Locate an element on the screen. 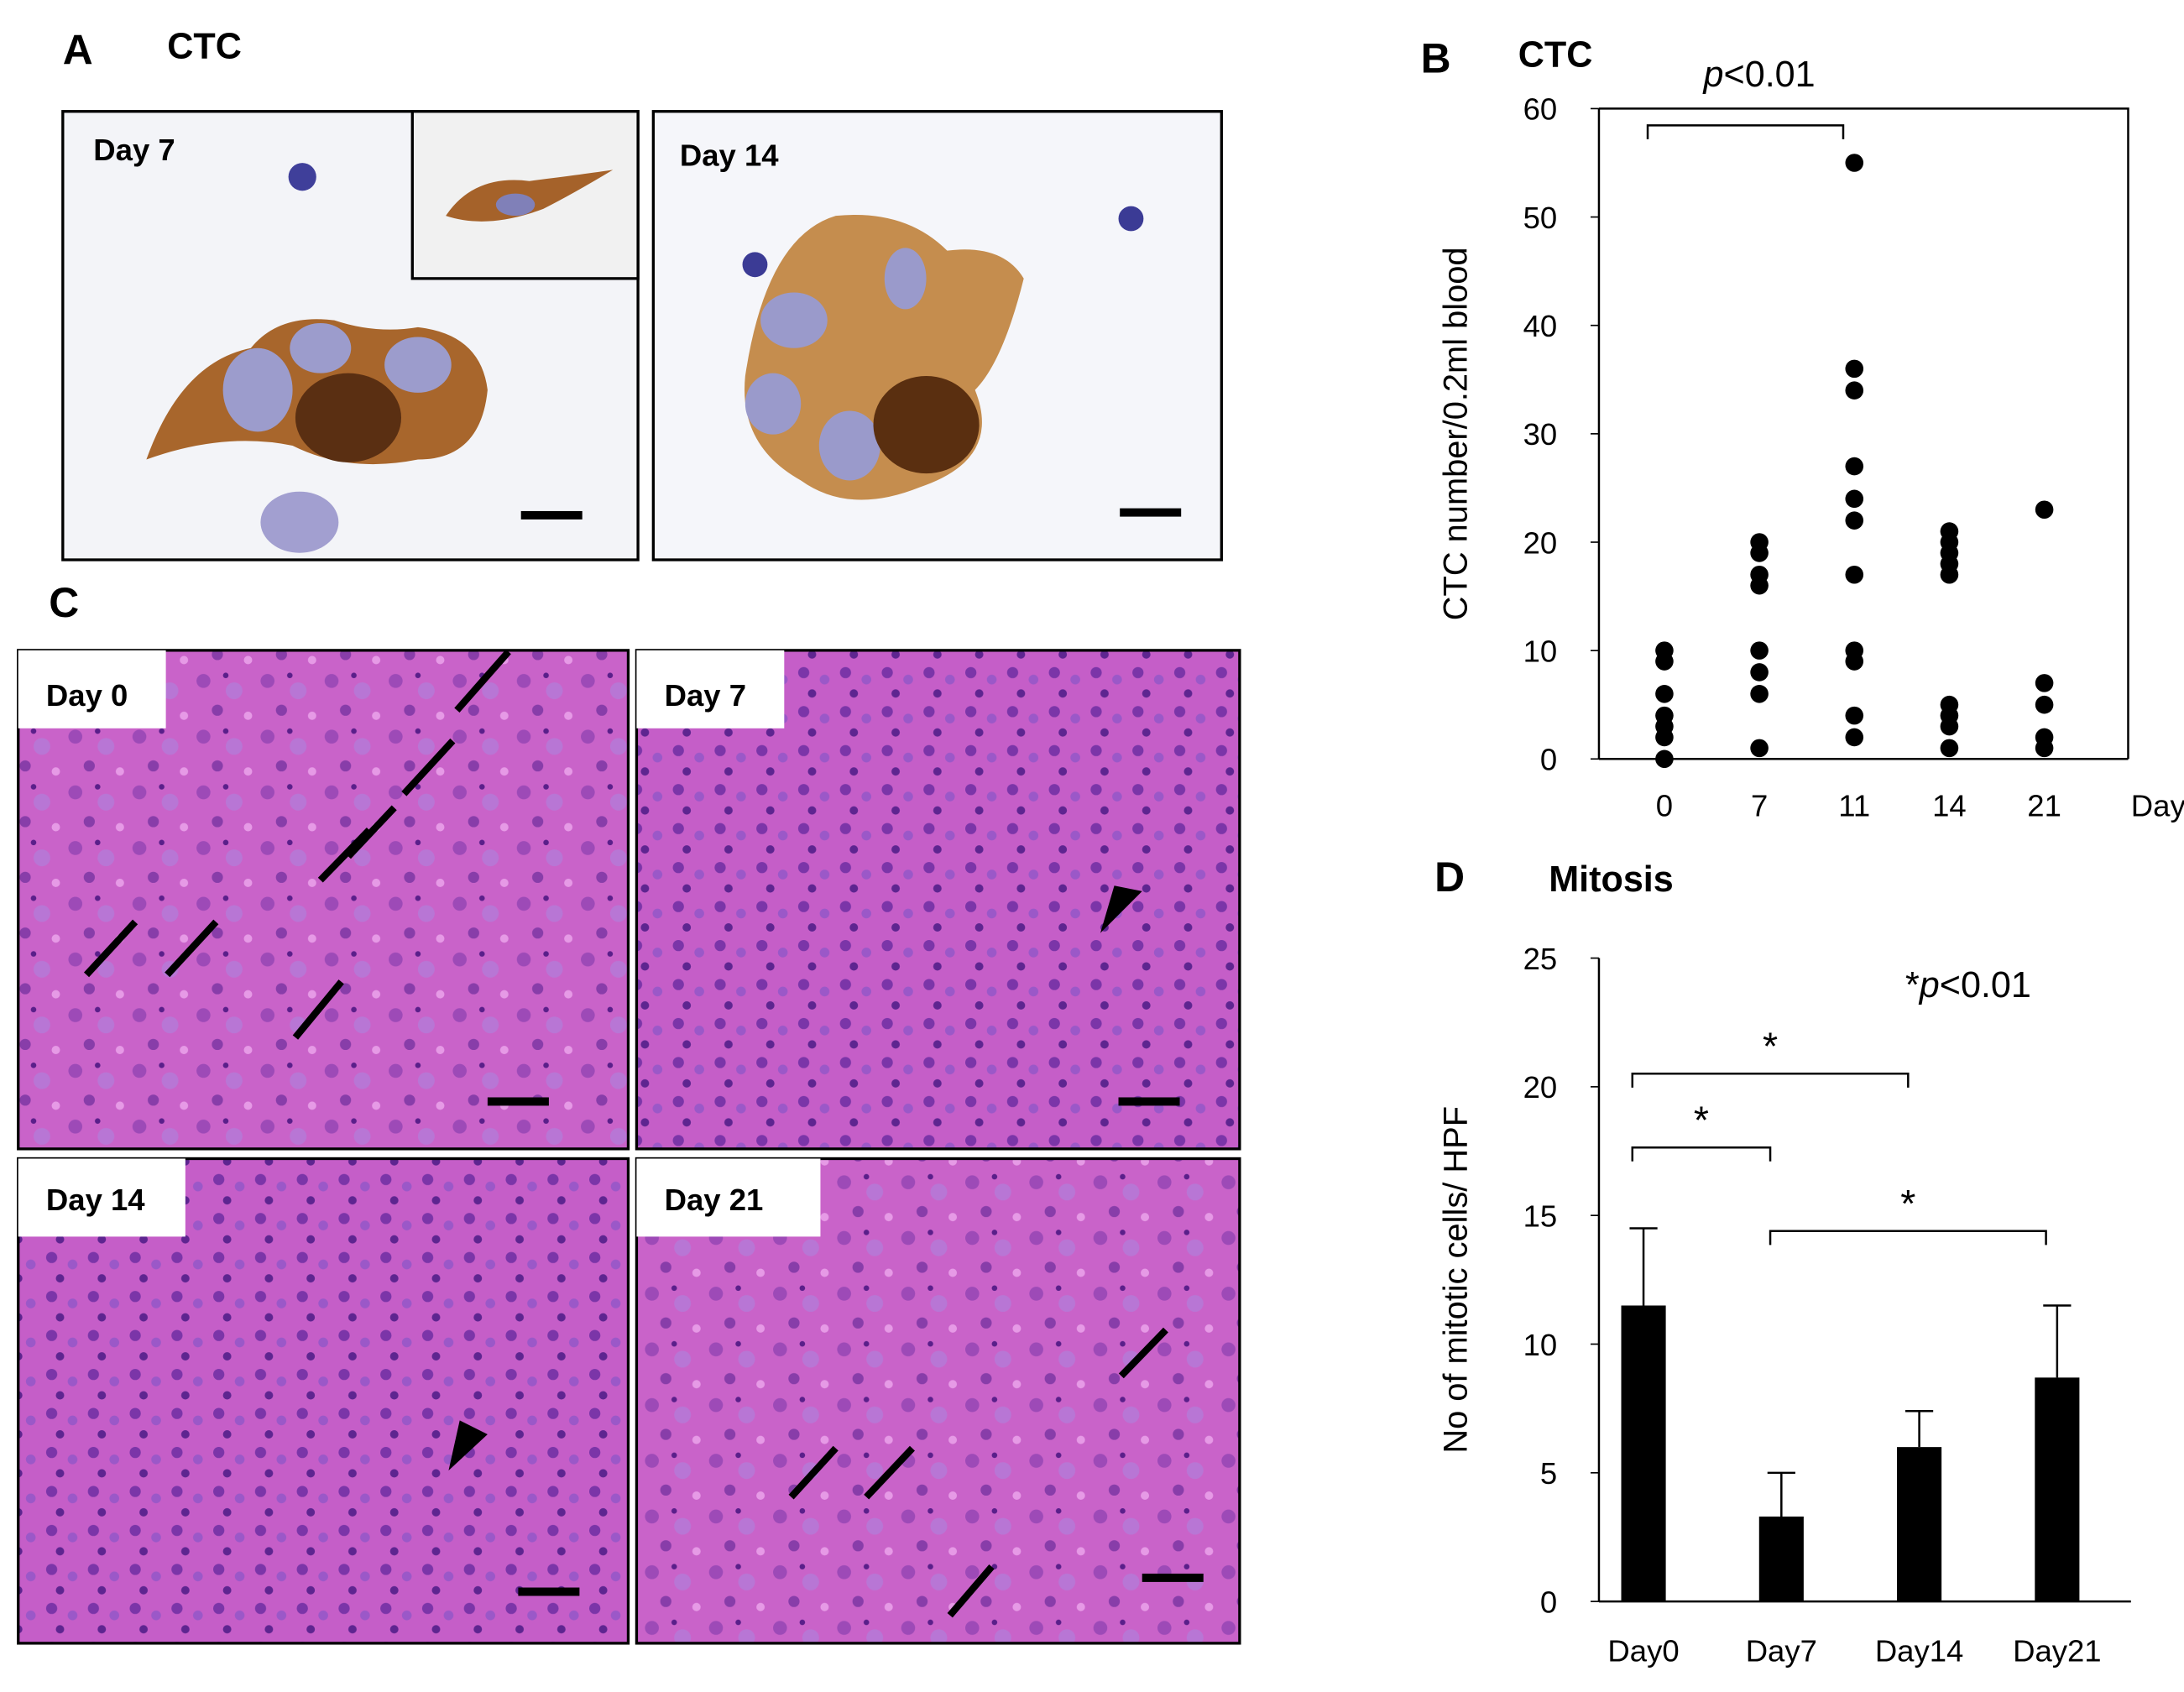 This screenshot has height=1692, width=2184. y-tick-label: 15 is located at coordinates (1541, 1215).